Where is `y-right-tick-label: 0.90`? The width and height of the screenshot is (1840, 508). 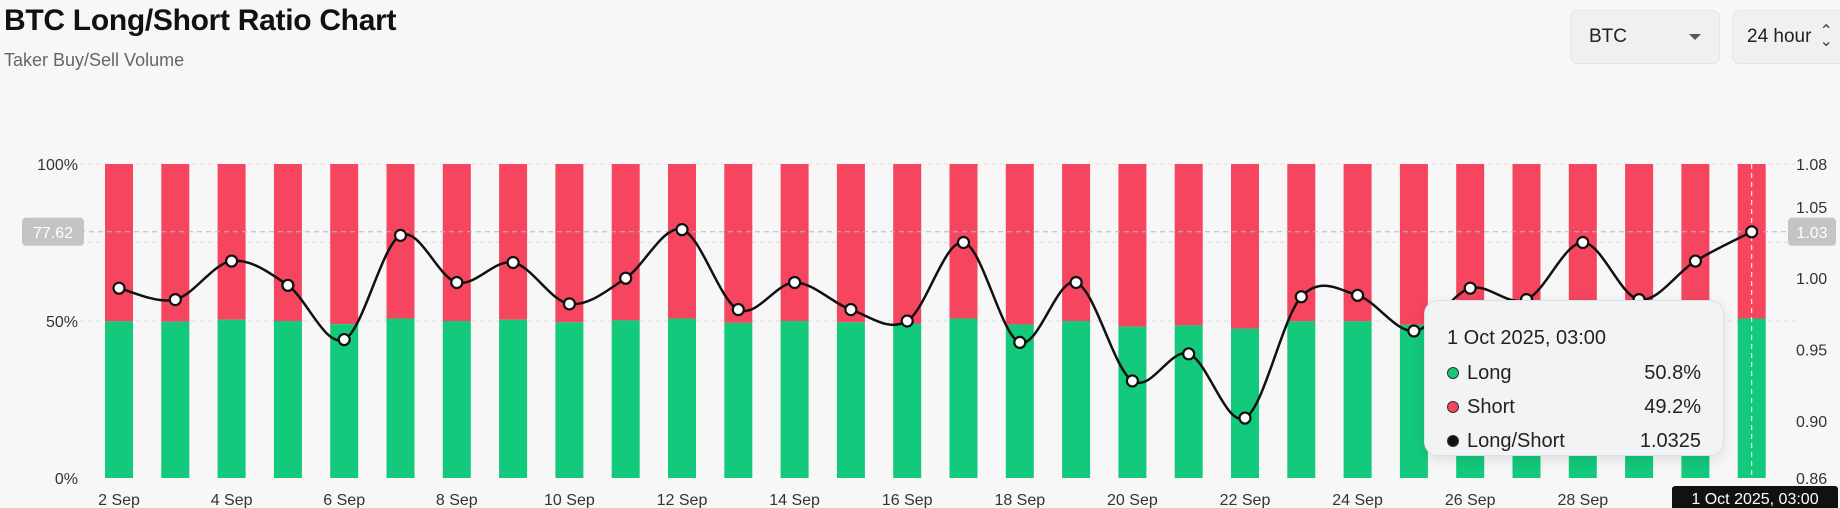 y-right-tick-label: 0.90 is located at coordinates (1811, 422).